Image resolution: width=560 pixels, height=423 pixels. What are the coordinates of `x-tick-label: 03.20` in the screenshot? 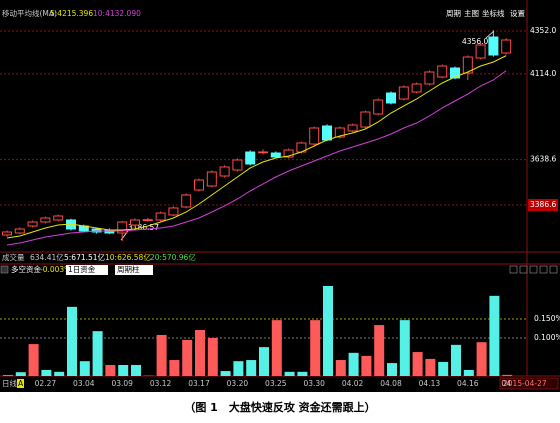 It's located at (238, 383).